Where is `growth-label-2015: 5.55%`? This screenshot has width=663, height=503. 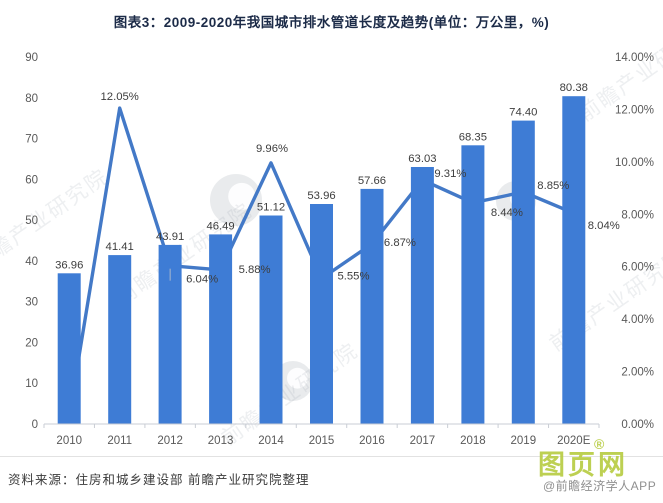
growth-label-2015: 5.55% is located at coordinates (353, 277).